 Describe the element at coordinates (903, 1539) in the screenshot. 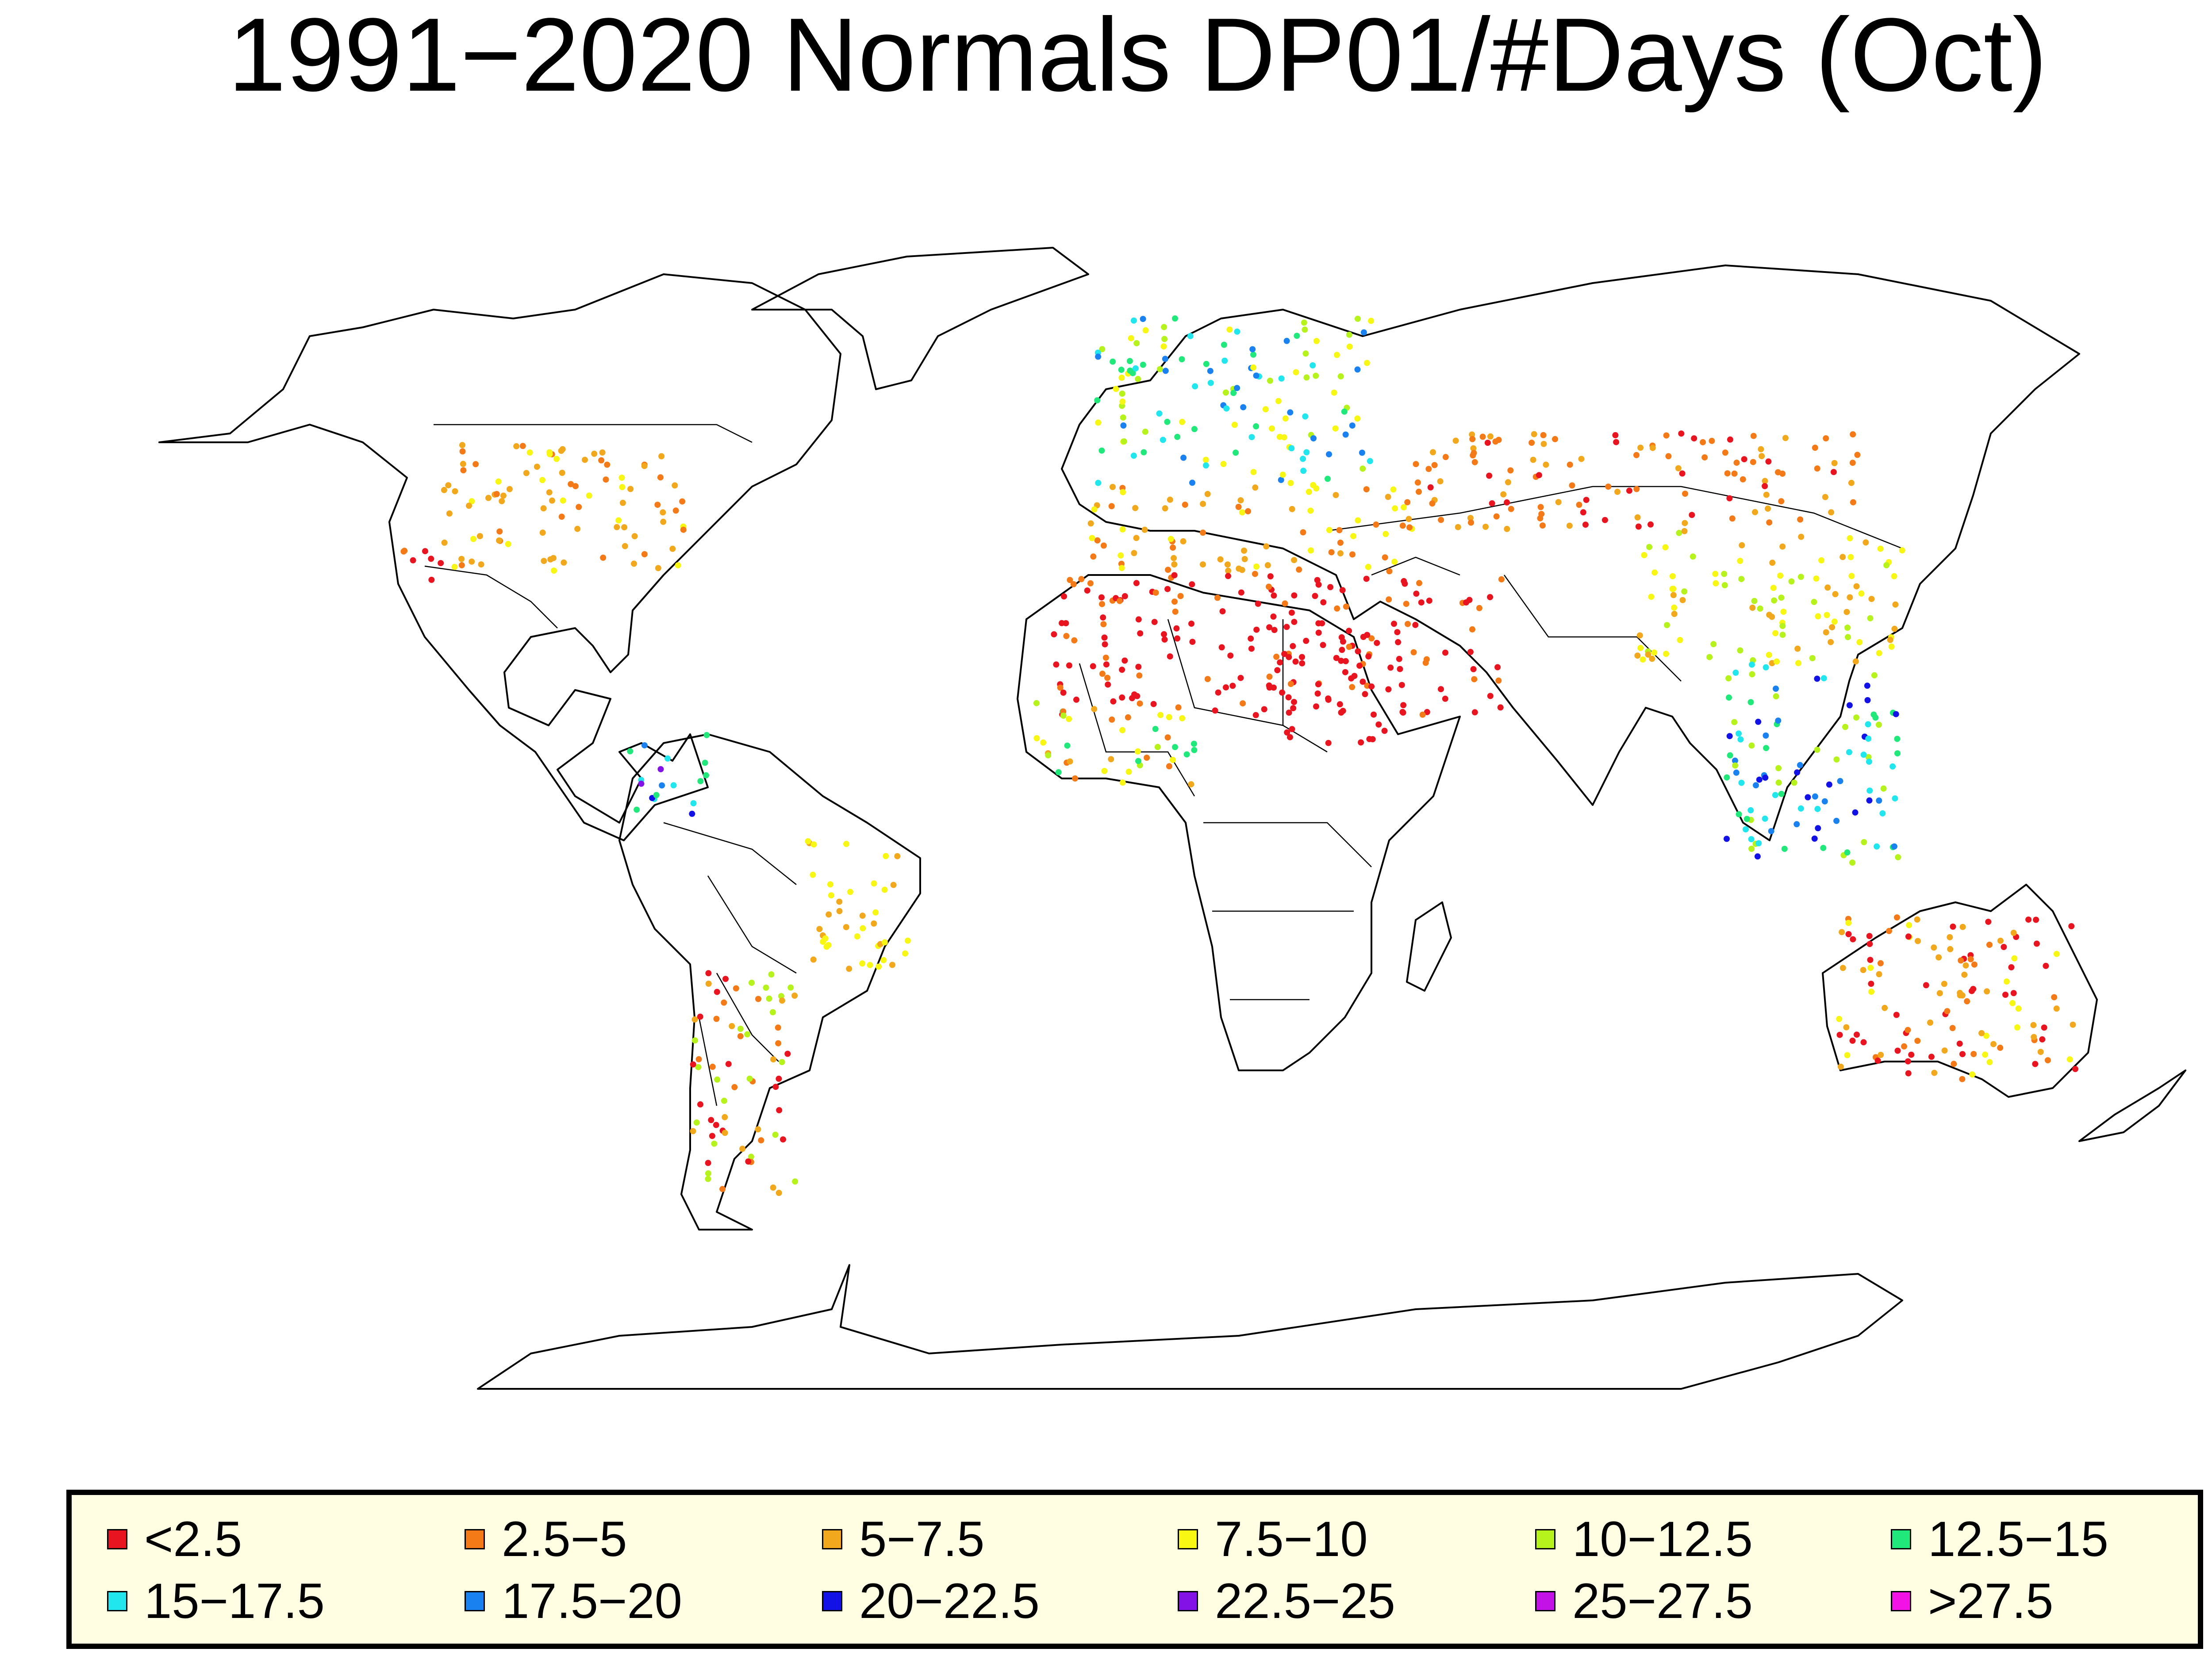

I see `legend-item: 5−7.5` at that location.